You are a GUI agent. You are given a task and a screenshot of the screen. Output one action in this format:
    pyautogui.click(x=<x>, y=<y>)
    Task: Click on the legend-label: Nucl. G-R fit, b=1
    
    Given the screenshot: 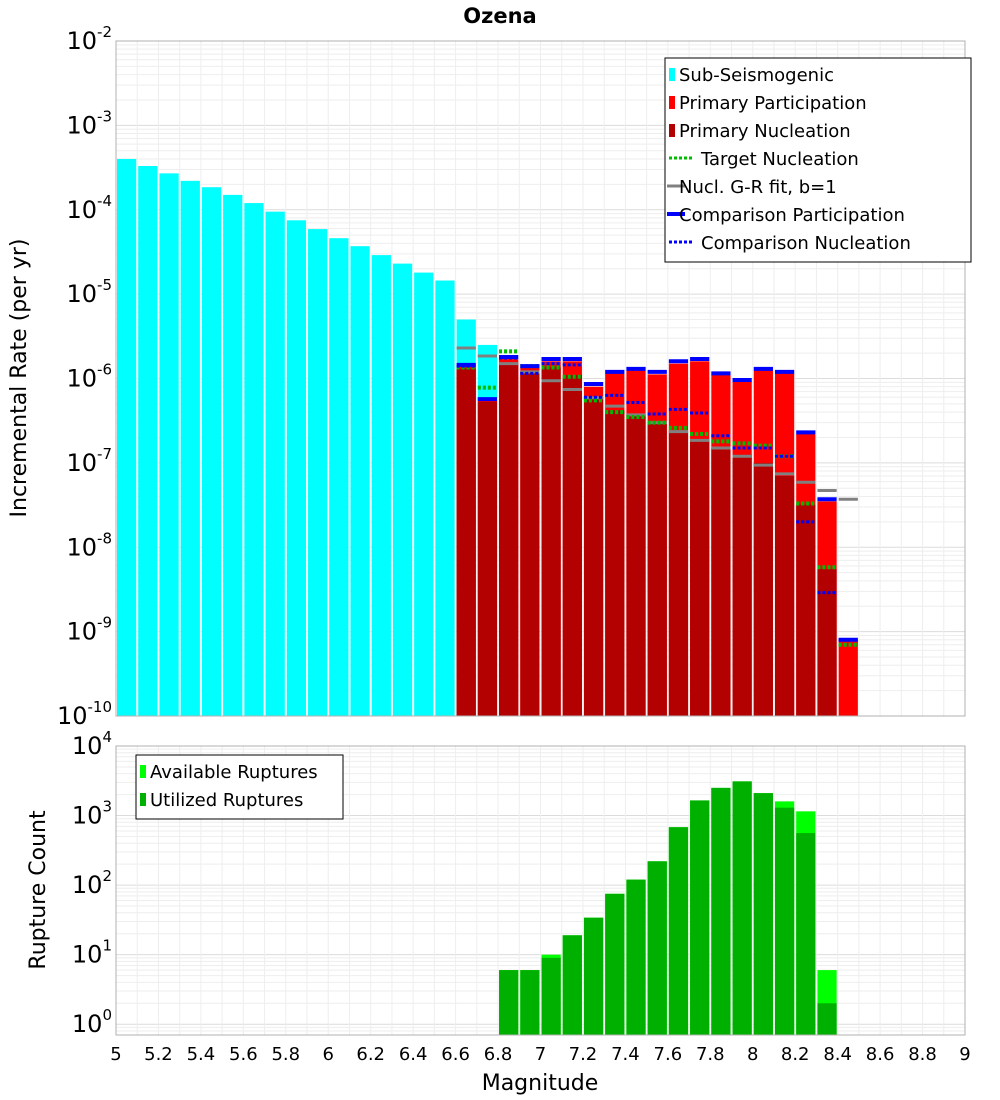 What is the action you would take?
    pyautogui.click(x=758, y=187)
    